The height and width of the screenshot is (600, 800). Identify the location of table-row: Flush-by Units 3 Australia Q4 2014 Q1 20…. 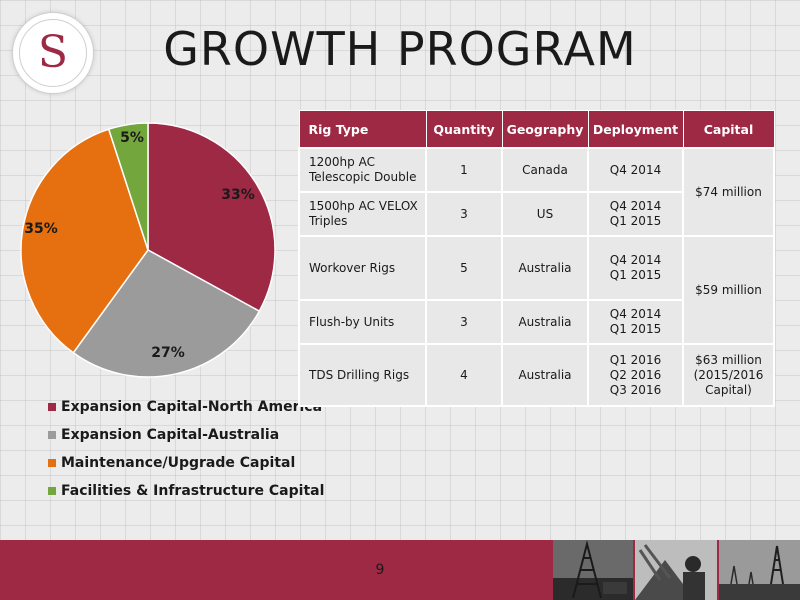
(536, 322).